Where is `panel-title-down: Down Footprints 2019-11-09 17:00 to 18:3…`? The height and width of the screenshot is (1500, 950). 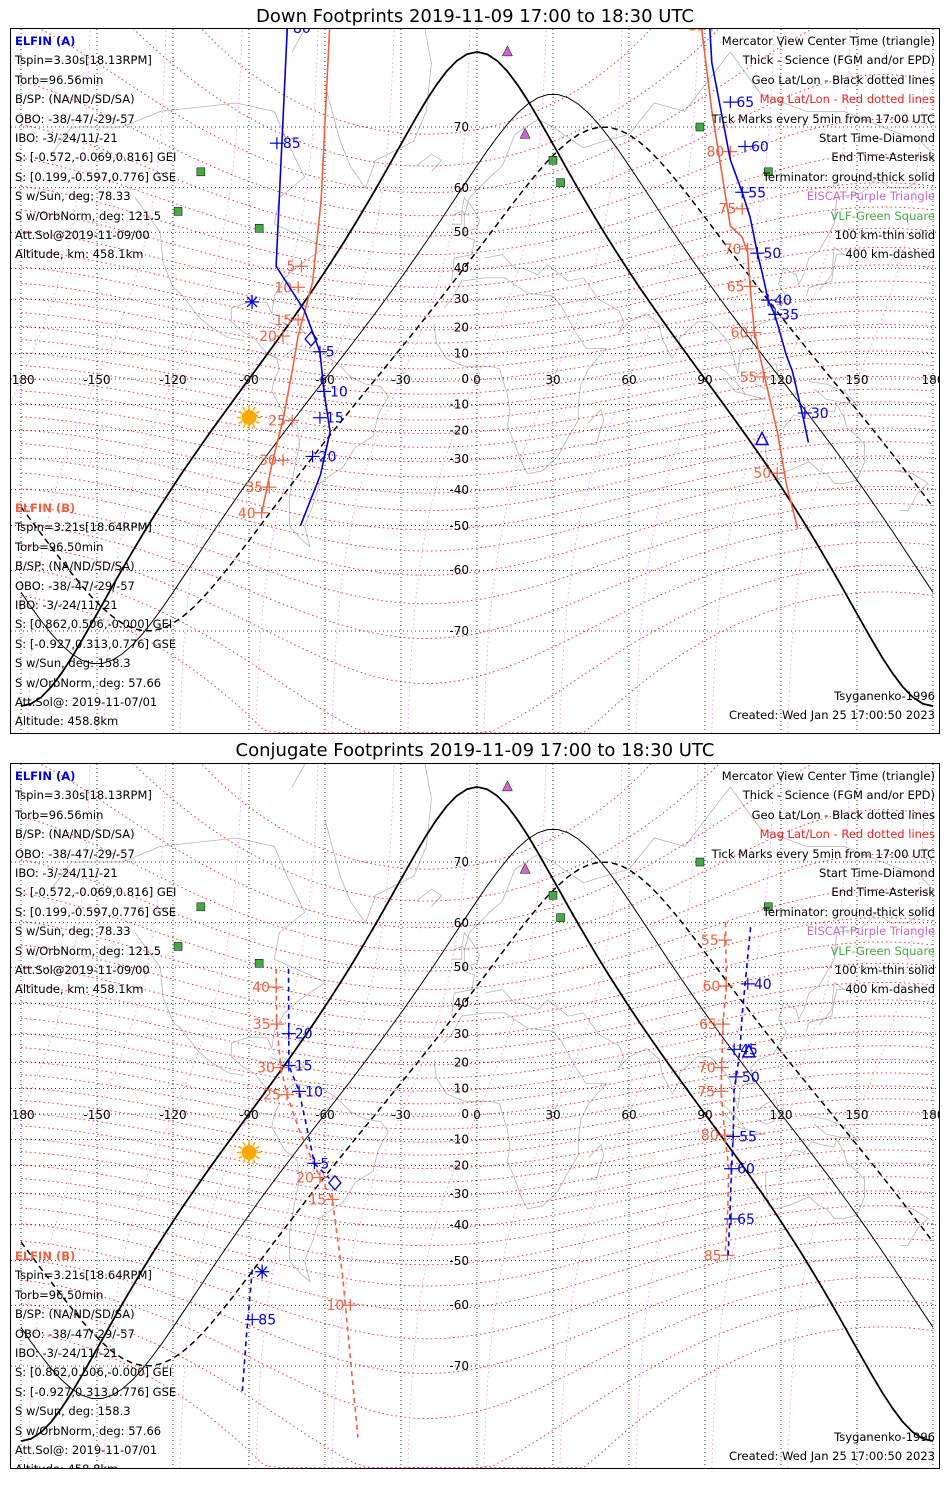 panel-title-down: Down Footprints 2019-11-09 17:00 to 18:3… is located at coordinates (475, 16).